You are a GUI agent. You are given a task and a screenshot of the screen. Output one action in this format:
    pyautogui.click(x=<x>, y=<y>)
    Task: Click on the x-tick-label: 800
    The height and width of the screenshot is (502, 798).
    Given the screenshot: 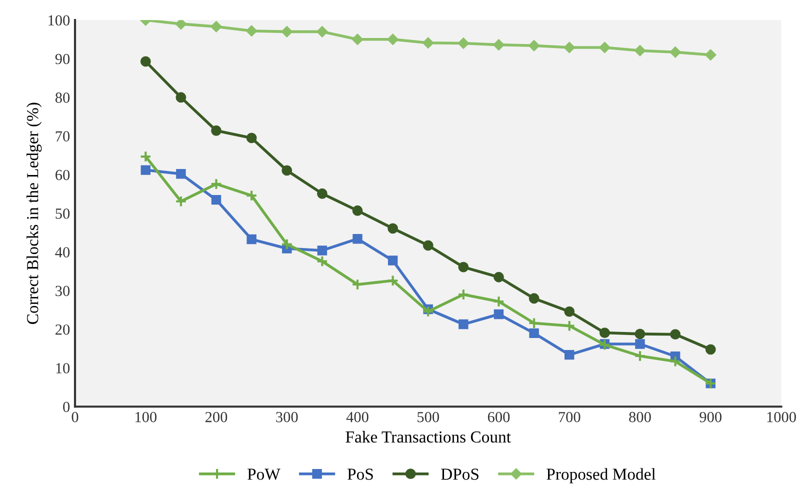 What is the action you would take?
    pyautogui.click(x=640, y=417)
    